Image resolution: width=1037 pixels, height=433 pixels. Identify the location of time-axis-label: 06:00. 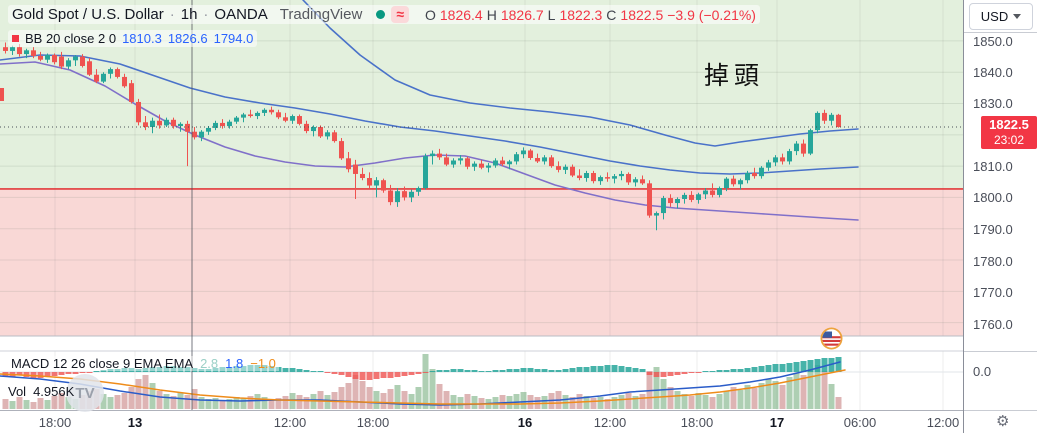
(860, 422).